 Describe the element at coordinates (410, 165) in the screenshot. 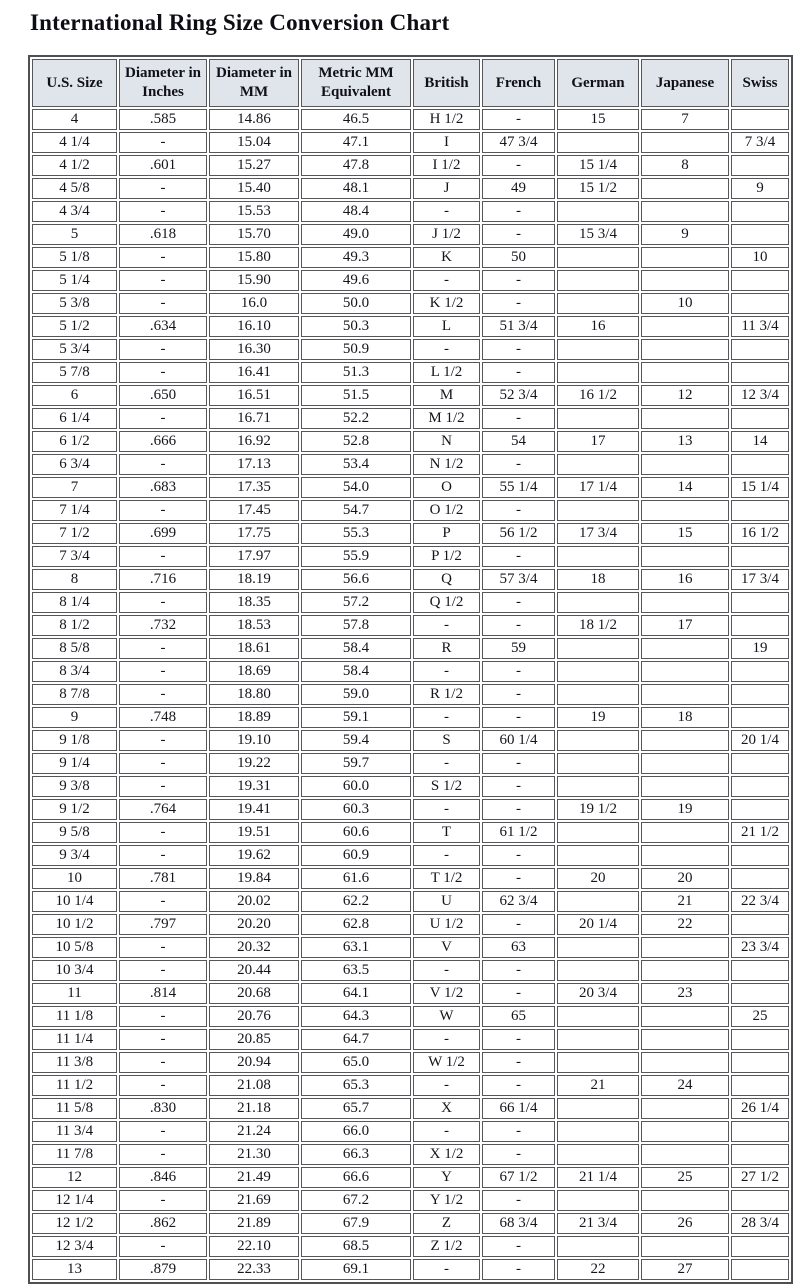

I see `table-row: 4 1/2.601 15.27 47.8 I 1/2-15 1/4 8` at that location.